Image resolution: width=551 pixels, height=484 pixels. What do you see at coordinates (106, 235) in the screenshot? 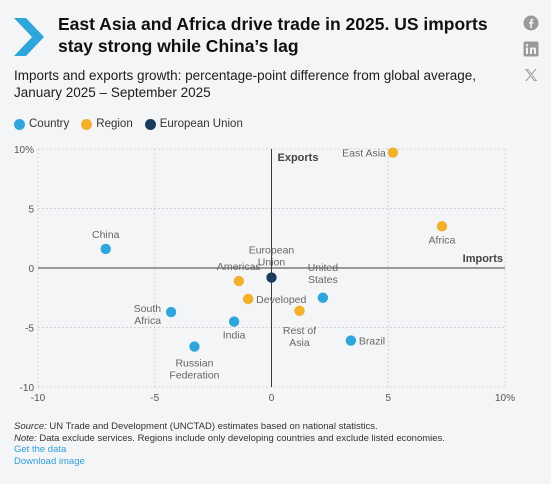
I see `point-label-china: China` at bounding box center [106, 235].